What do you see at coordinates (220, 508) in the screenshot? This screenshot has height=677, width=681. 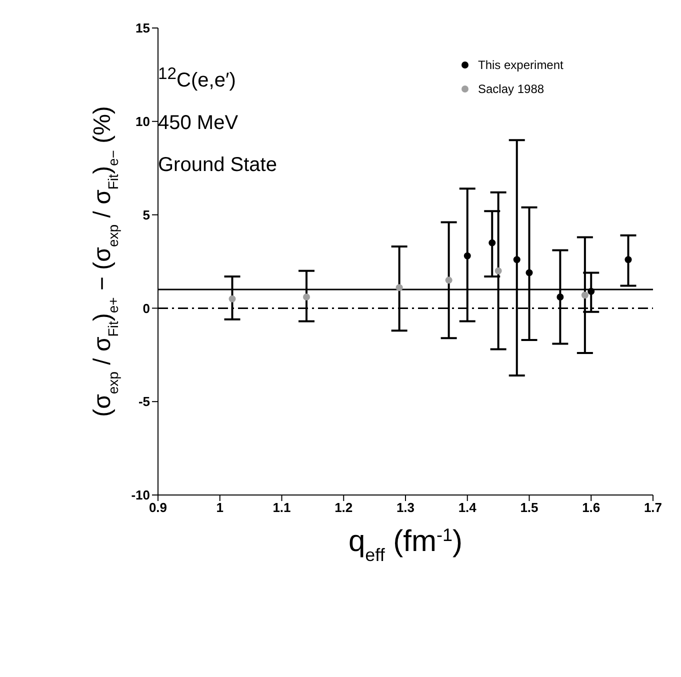 I see `x-tick-label: 1` at bounding box center [220, 508].